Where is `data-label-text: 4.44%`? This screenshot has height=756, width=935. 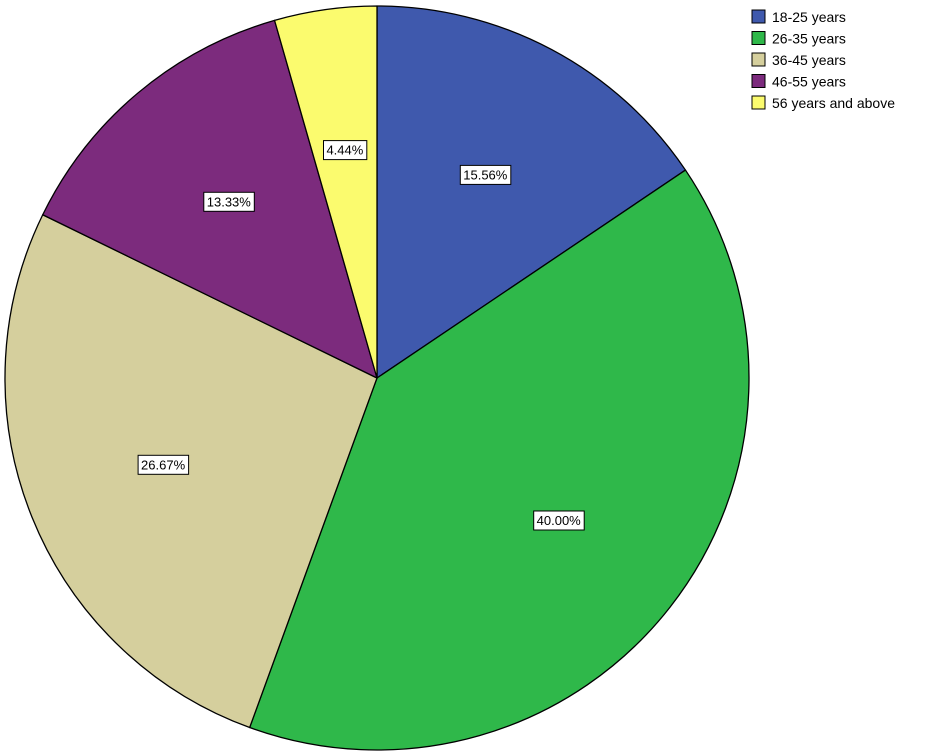
data-label-text: 4.44% is located at coordinates (344, 150).